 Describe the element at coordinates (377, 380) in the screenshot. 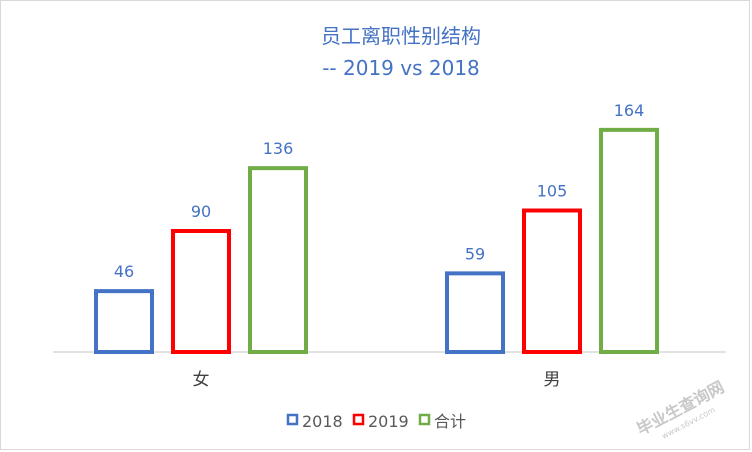

I see `category-labels-layer: 女男` at that location.